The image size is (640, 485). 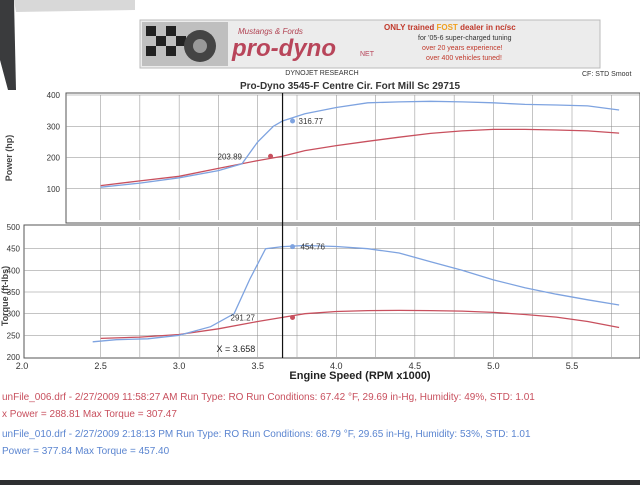 What do you see at coordinates (5, 296) in the screenshot?
I see `torque-axis-label: Torque (ft-lbs)` at bounding box center [5, 296].